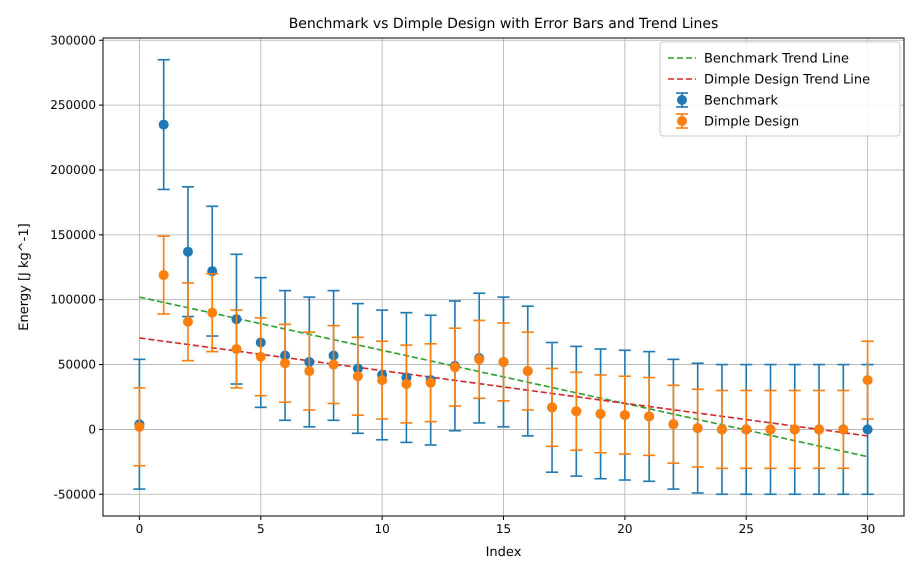  Describe the element at coordinates (787, 80) in the screenshot. I see `legend-label: Dimple Design Trend Line` at that location.